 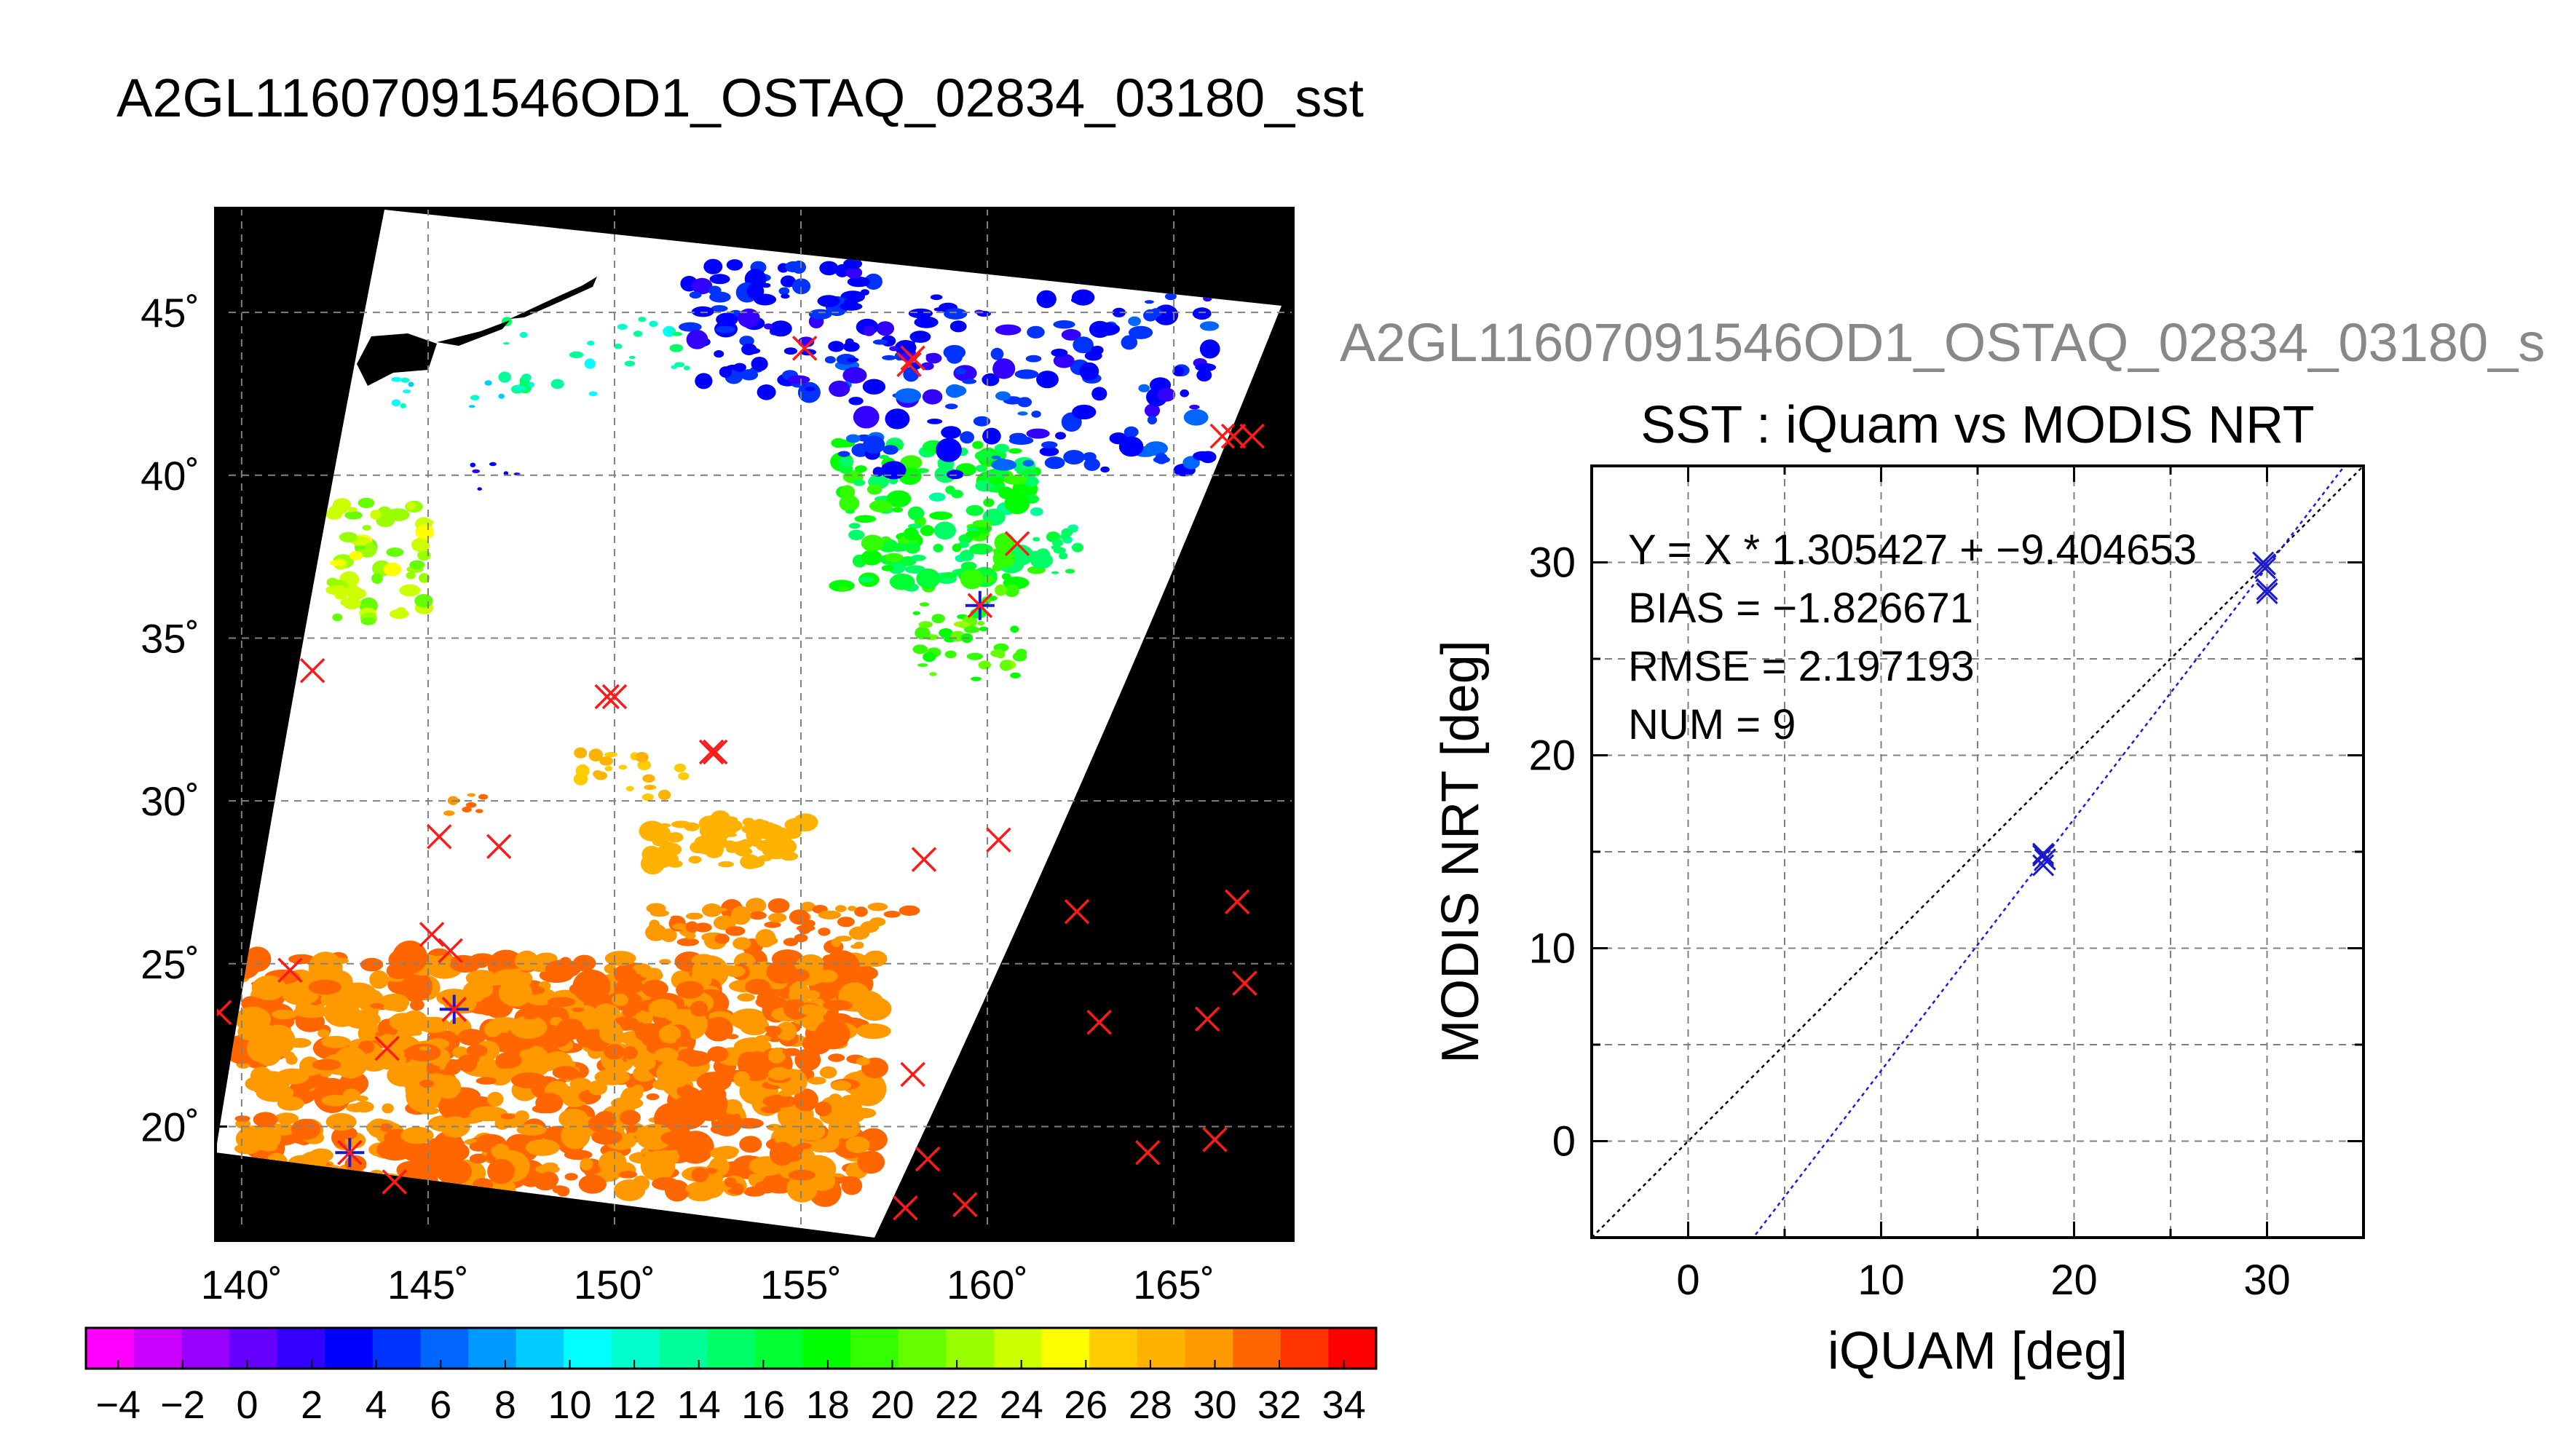 I want to click on colorbar-label: 16, so click(x=763, y=1405).